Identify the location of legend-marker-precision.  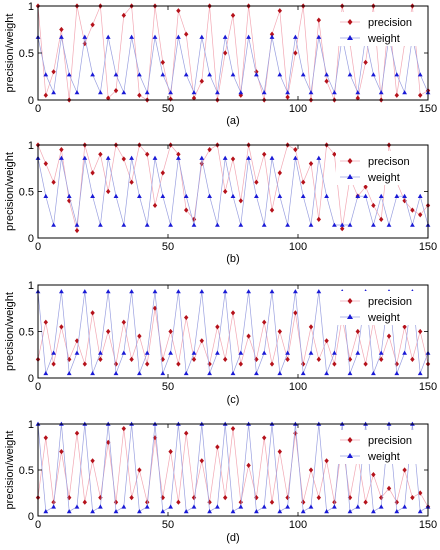
(350, 161).